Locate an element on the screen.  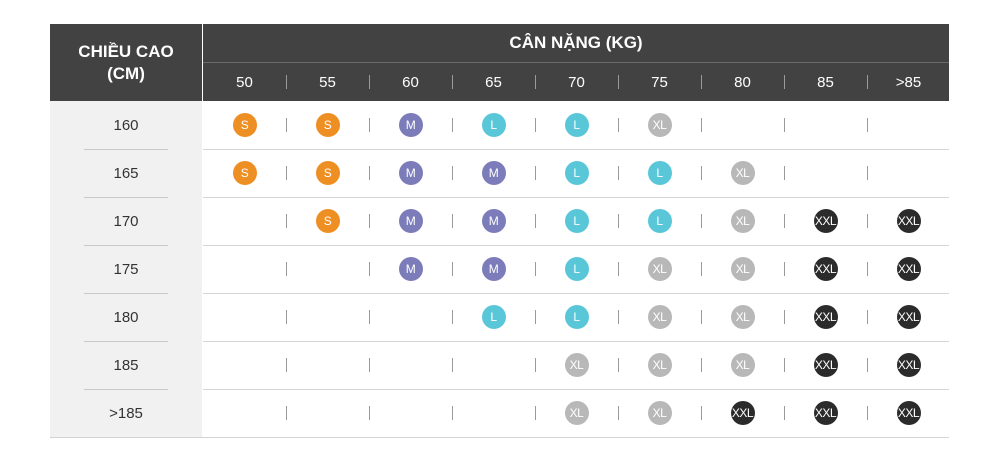
height-cell: 160 is located at coordinates (126, 125).